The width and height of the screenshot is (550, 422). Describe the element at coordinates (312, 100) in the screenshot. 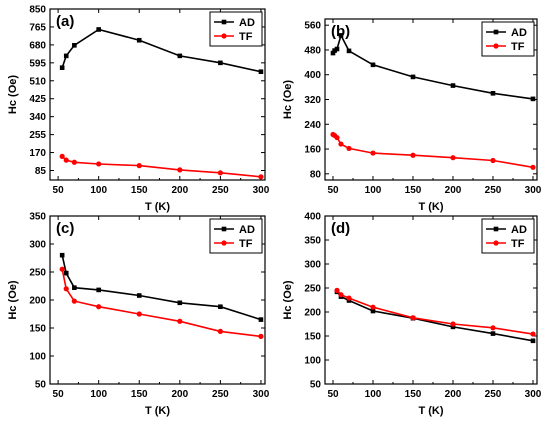

I see `y-tick-label: 320` at that location.